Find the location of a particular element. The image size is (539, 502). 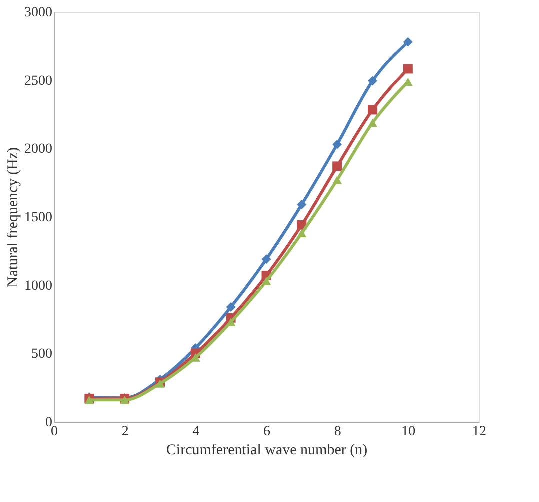

x-tick-label: 8 is located at coordinates (338, 432).